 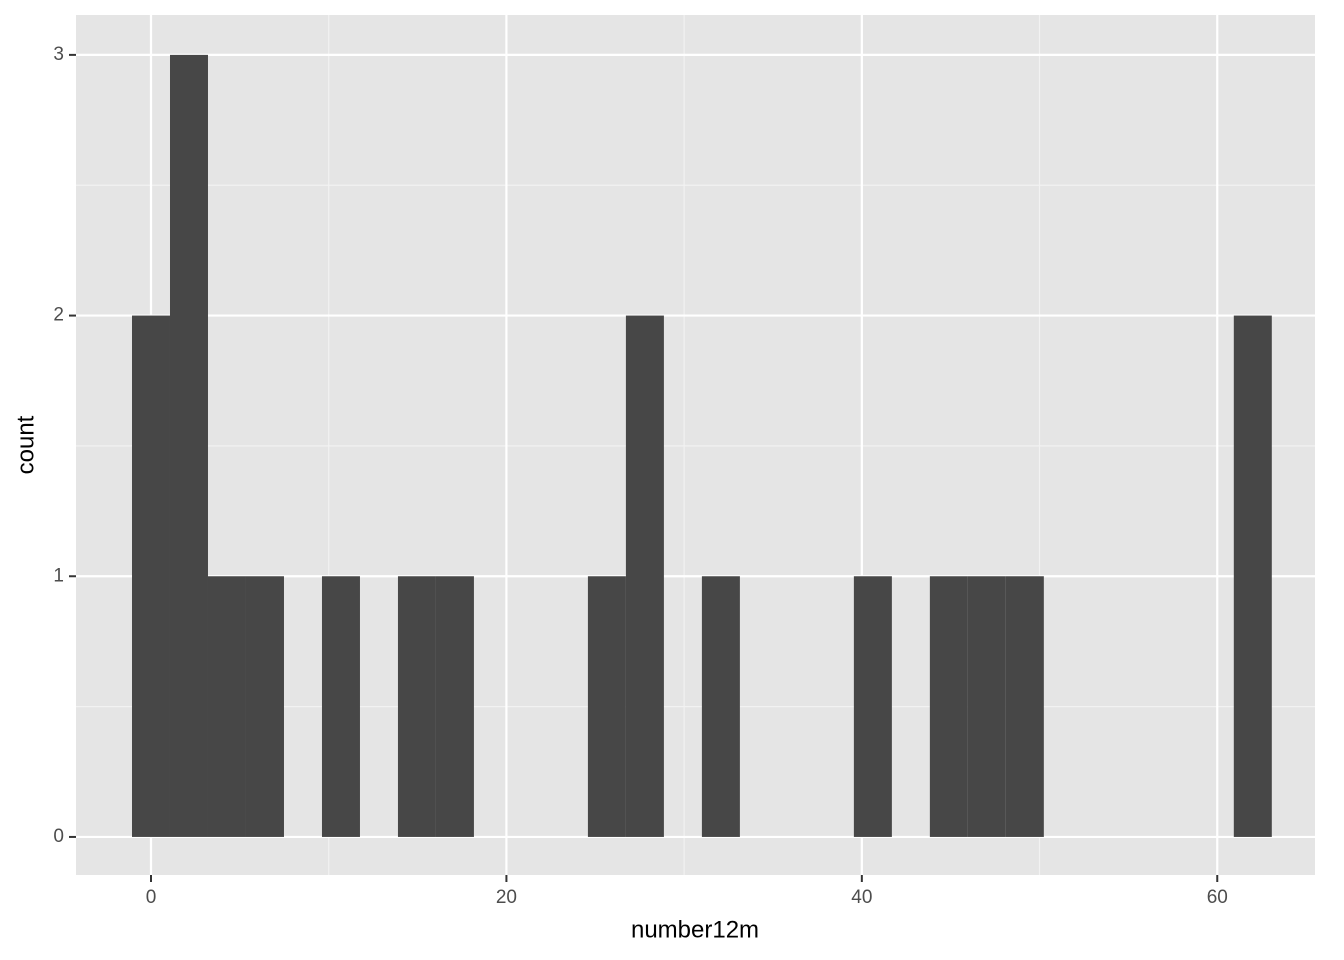 What do you see at coordinates (58, 315) in the screenshot?
I see `y-tick-label: 2` at bounding box center [58, 315].